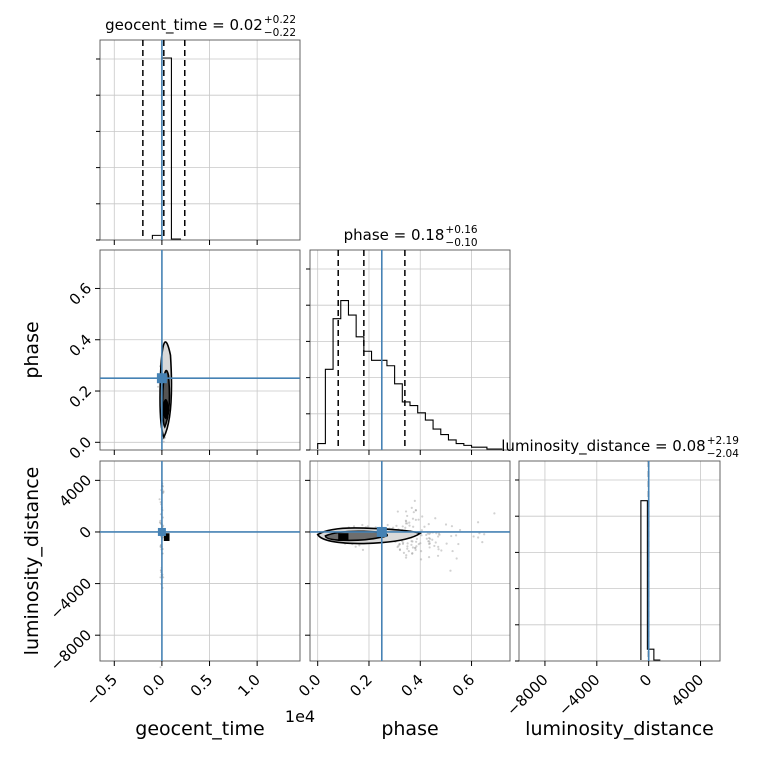 The image size is (760, 760). I want to click on y-tick-label: 0.6, so click(81, 294).